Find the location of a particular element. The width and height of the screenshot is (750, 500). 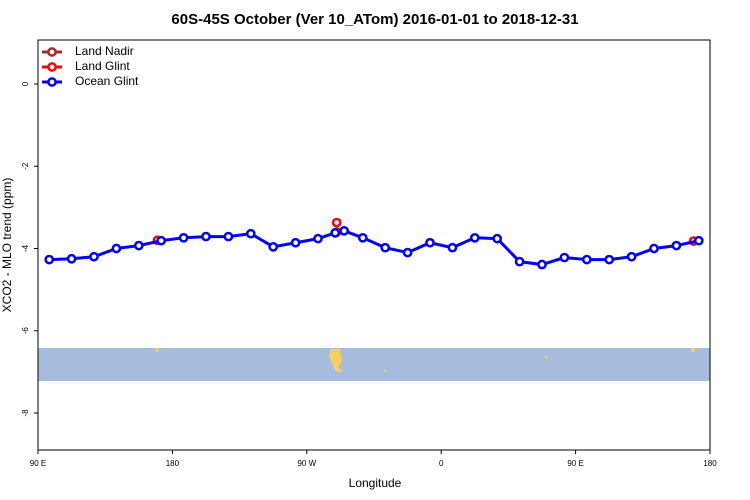

legend-label: Ocean Glint is located at coordinates (107, 81).